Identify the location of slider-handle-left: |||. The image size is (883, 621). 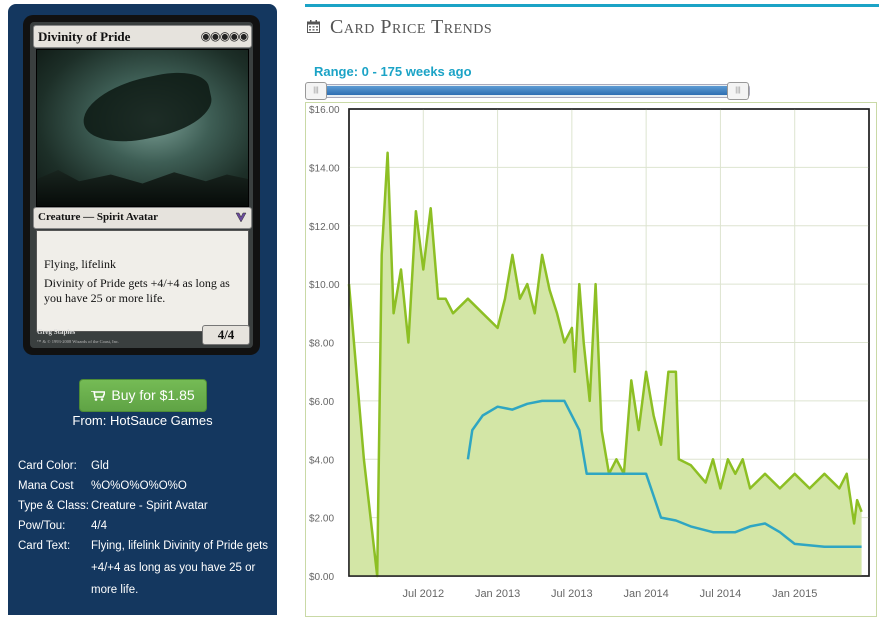
(316, 91).